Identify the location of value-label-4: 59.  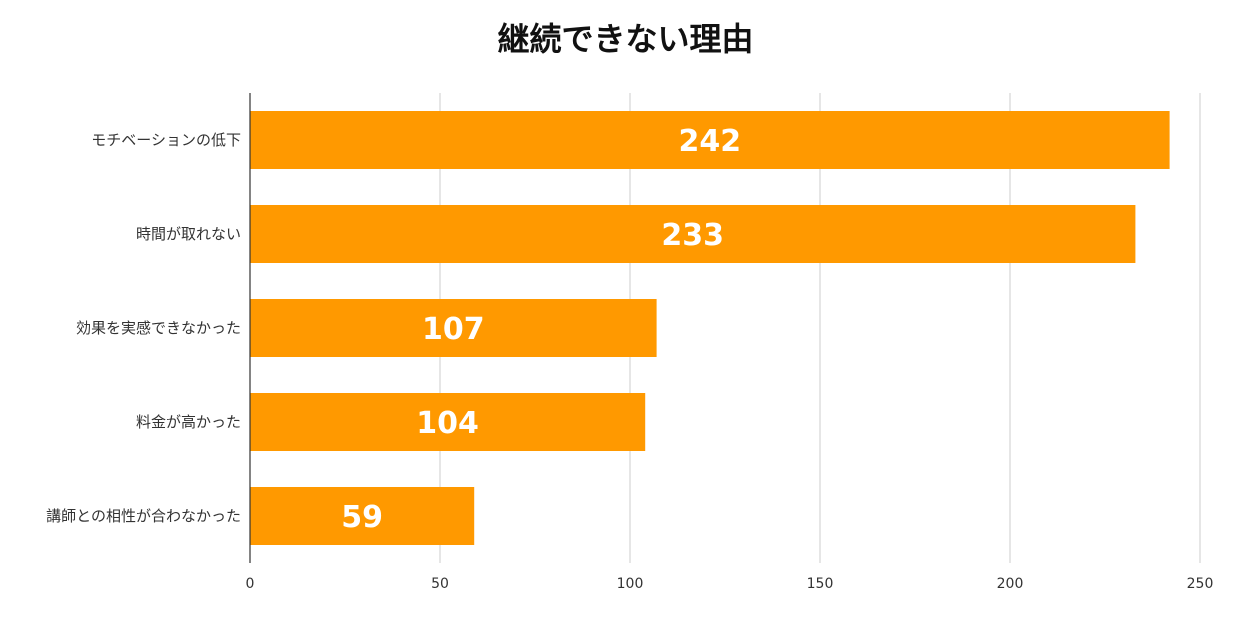
(362, 517).